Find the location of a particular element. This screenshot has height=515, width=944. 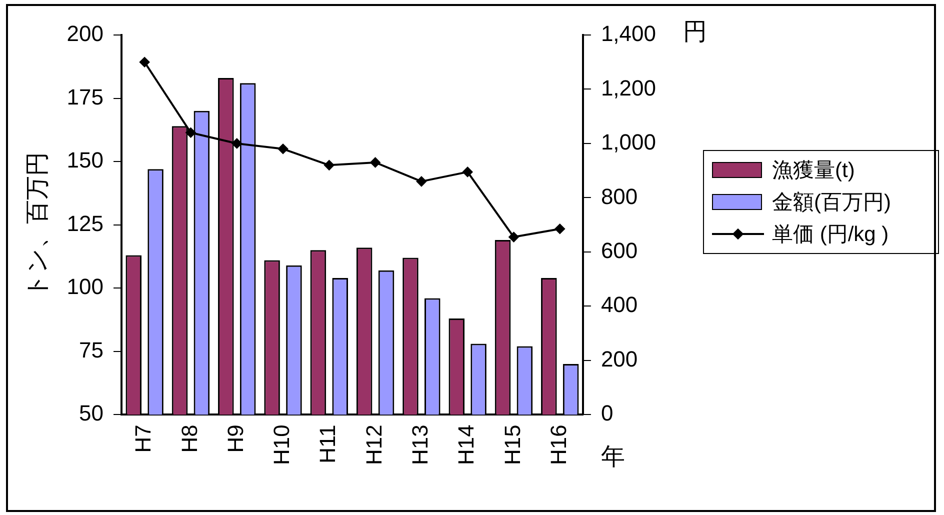

legend-label: 単価 (円/kg ) is located at coordinates (830, 235).